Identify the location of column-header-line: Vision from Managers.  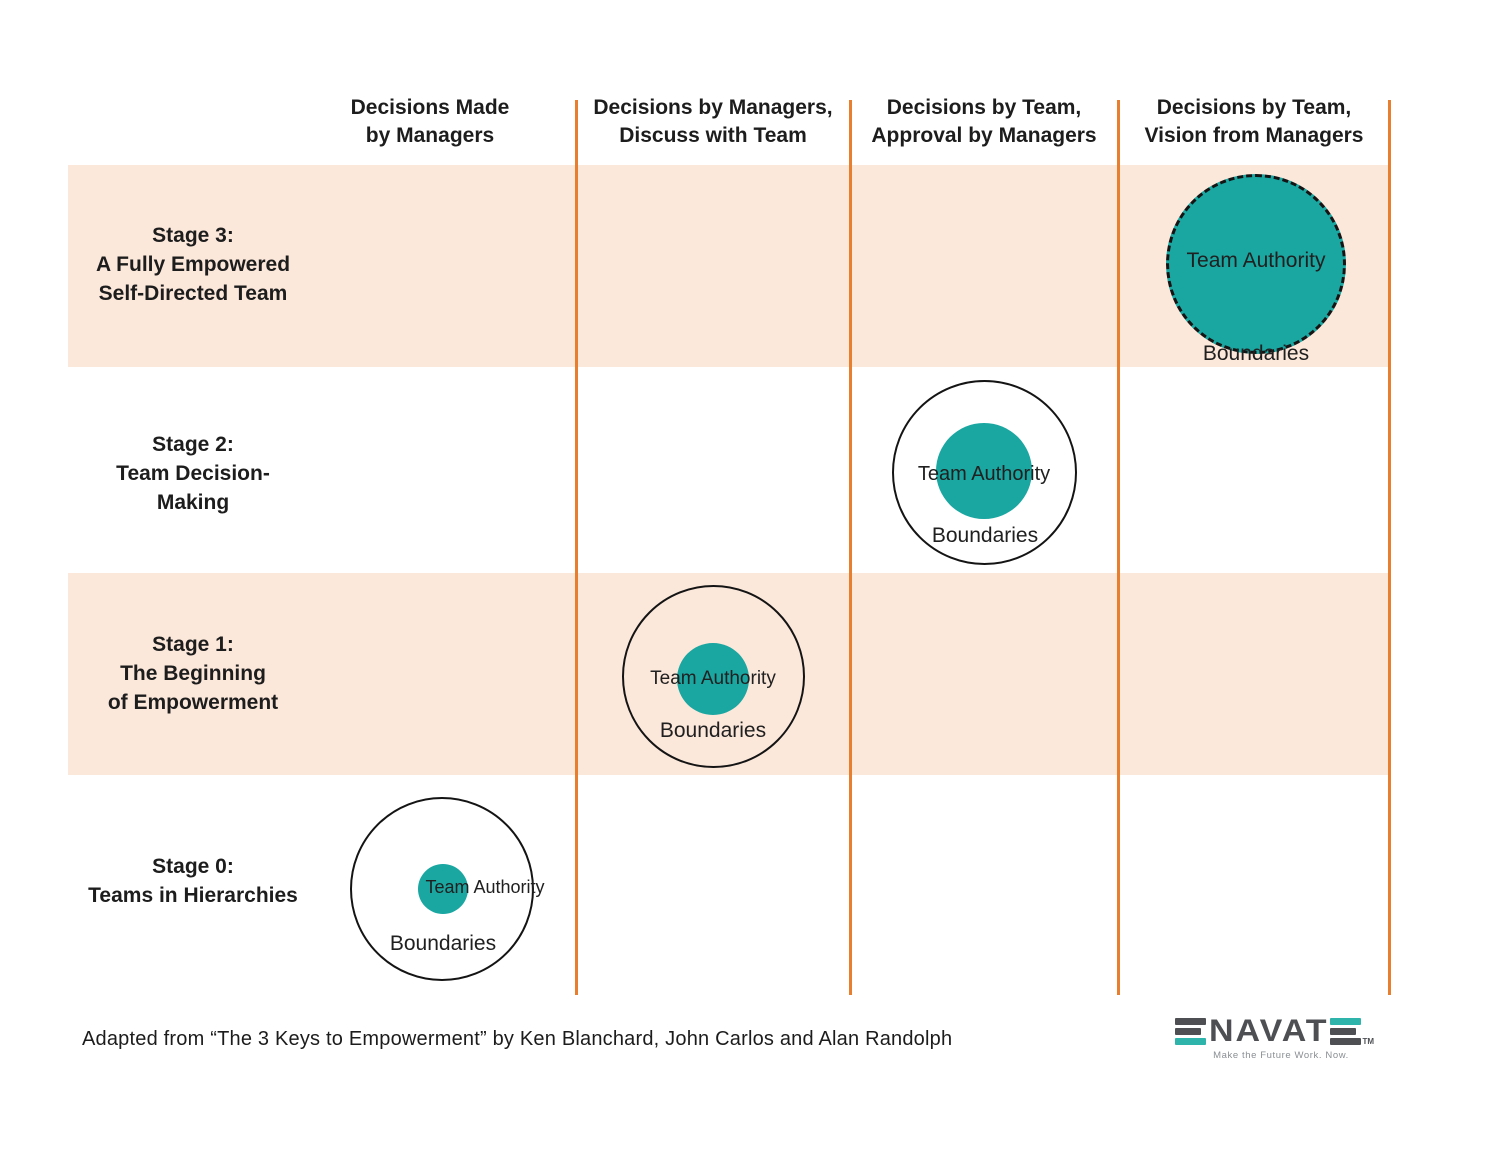
(1254, 135).